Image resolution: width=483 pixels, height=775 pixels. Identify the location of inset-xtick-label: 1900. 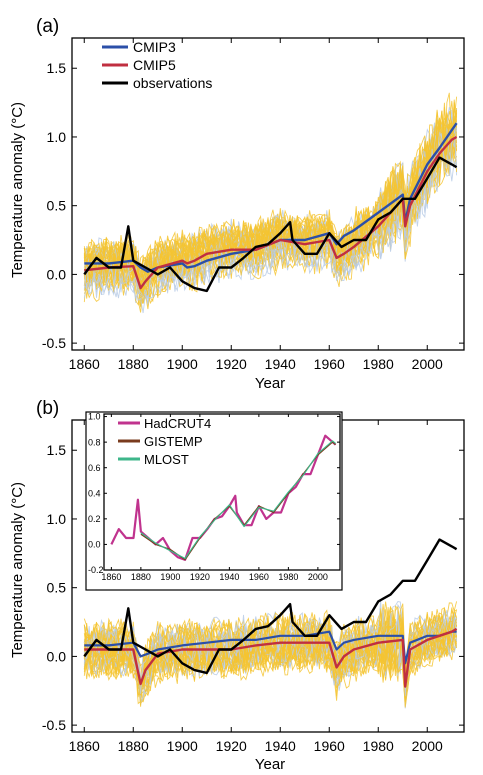
(170, 577).